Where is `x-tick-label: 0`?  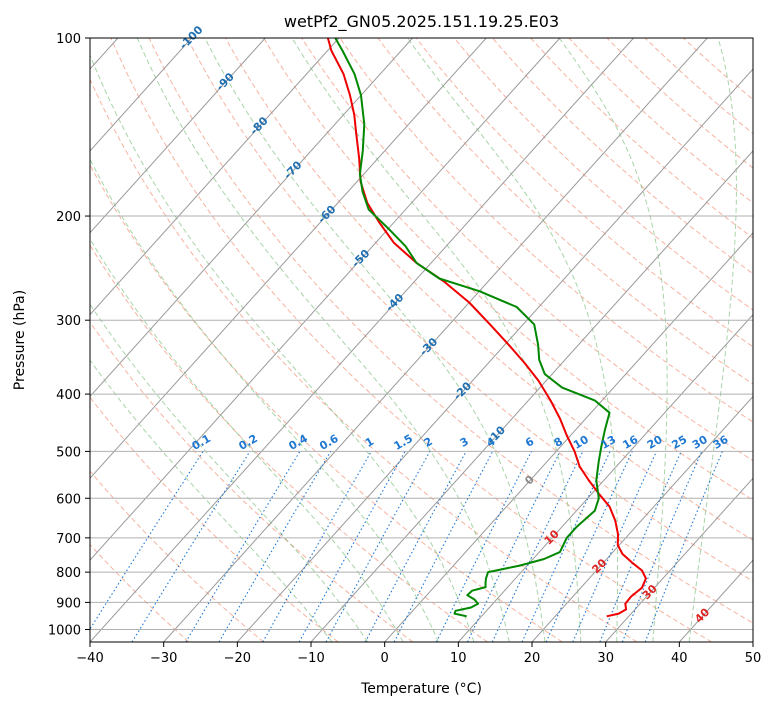 x-tick-label: 0 is located at coordinates (385, 658).